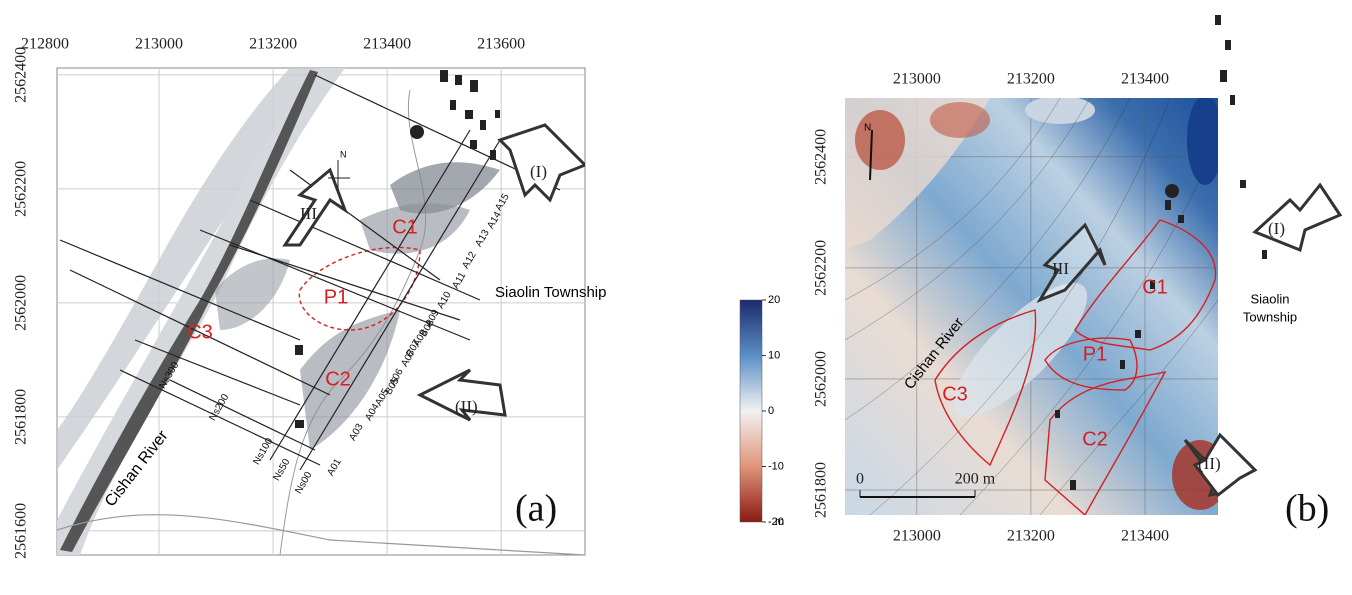 Image resolution: width=1352 pixels, height=595 pixels. Describe the element at coordinates (751, 411) in the screenshot. I see `colorbar` at that location.